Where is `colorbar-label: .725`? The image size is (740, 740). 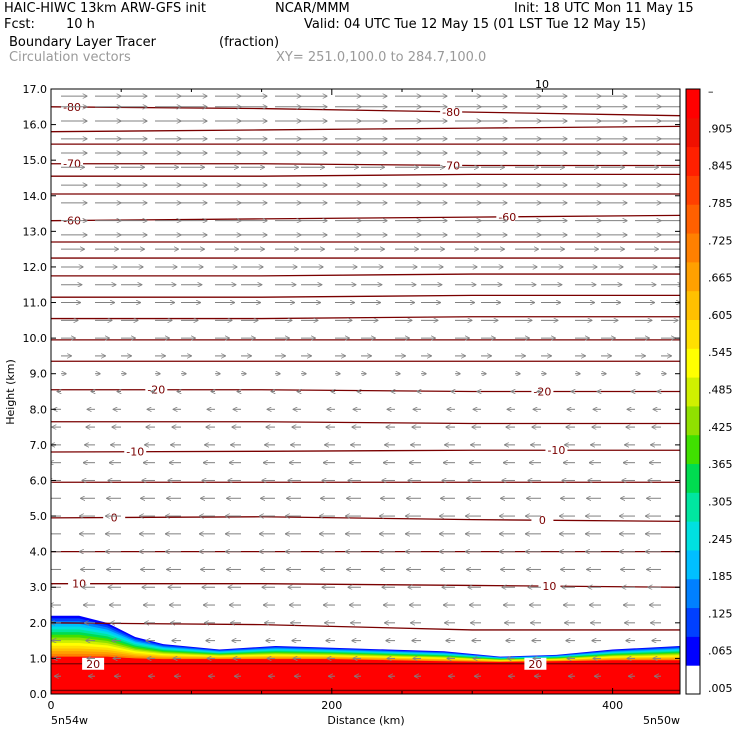 colorbar-label: .725 is located at coordinates (720, 240).